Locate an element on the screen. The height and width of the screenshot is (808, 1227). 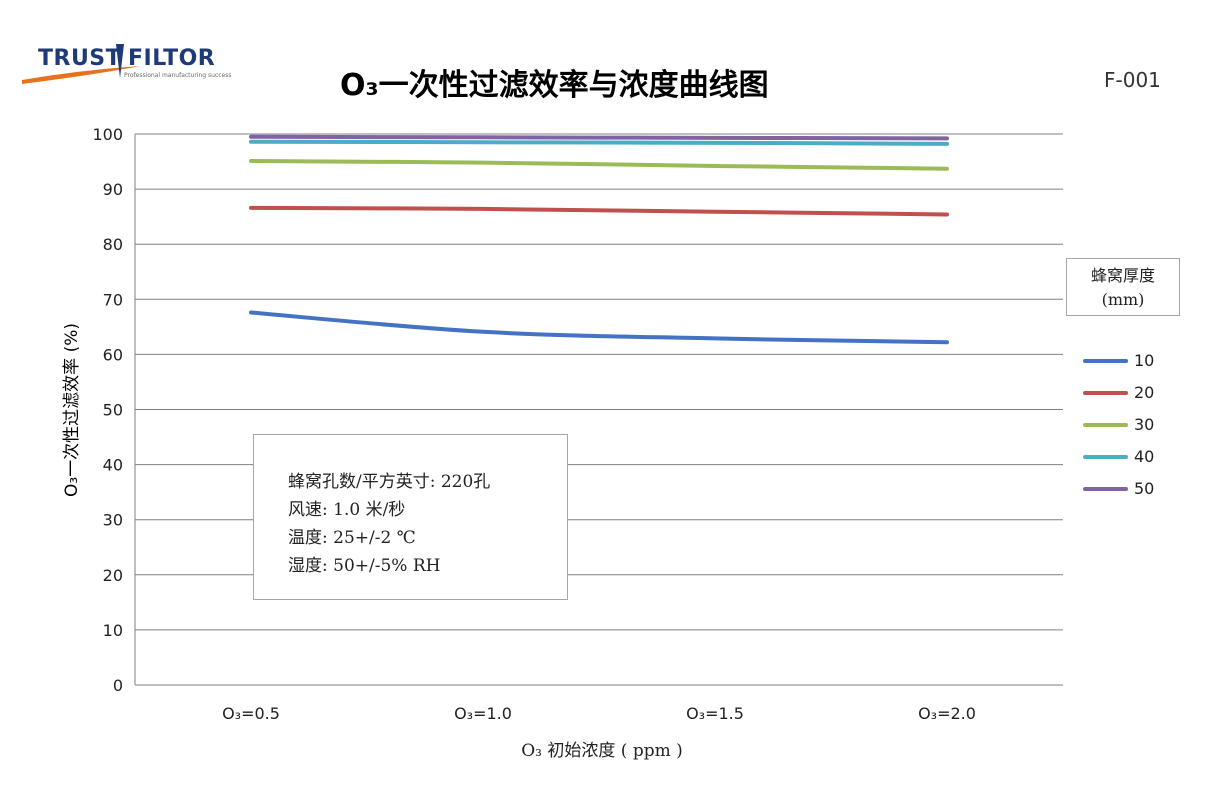
y-tick-label: 10 is located at coordinates (113, 630).